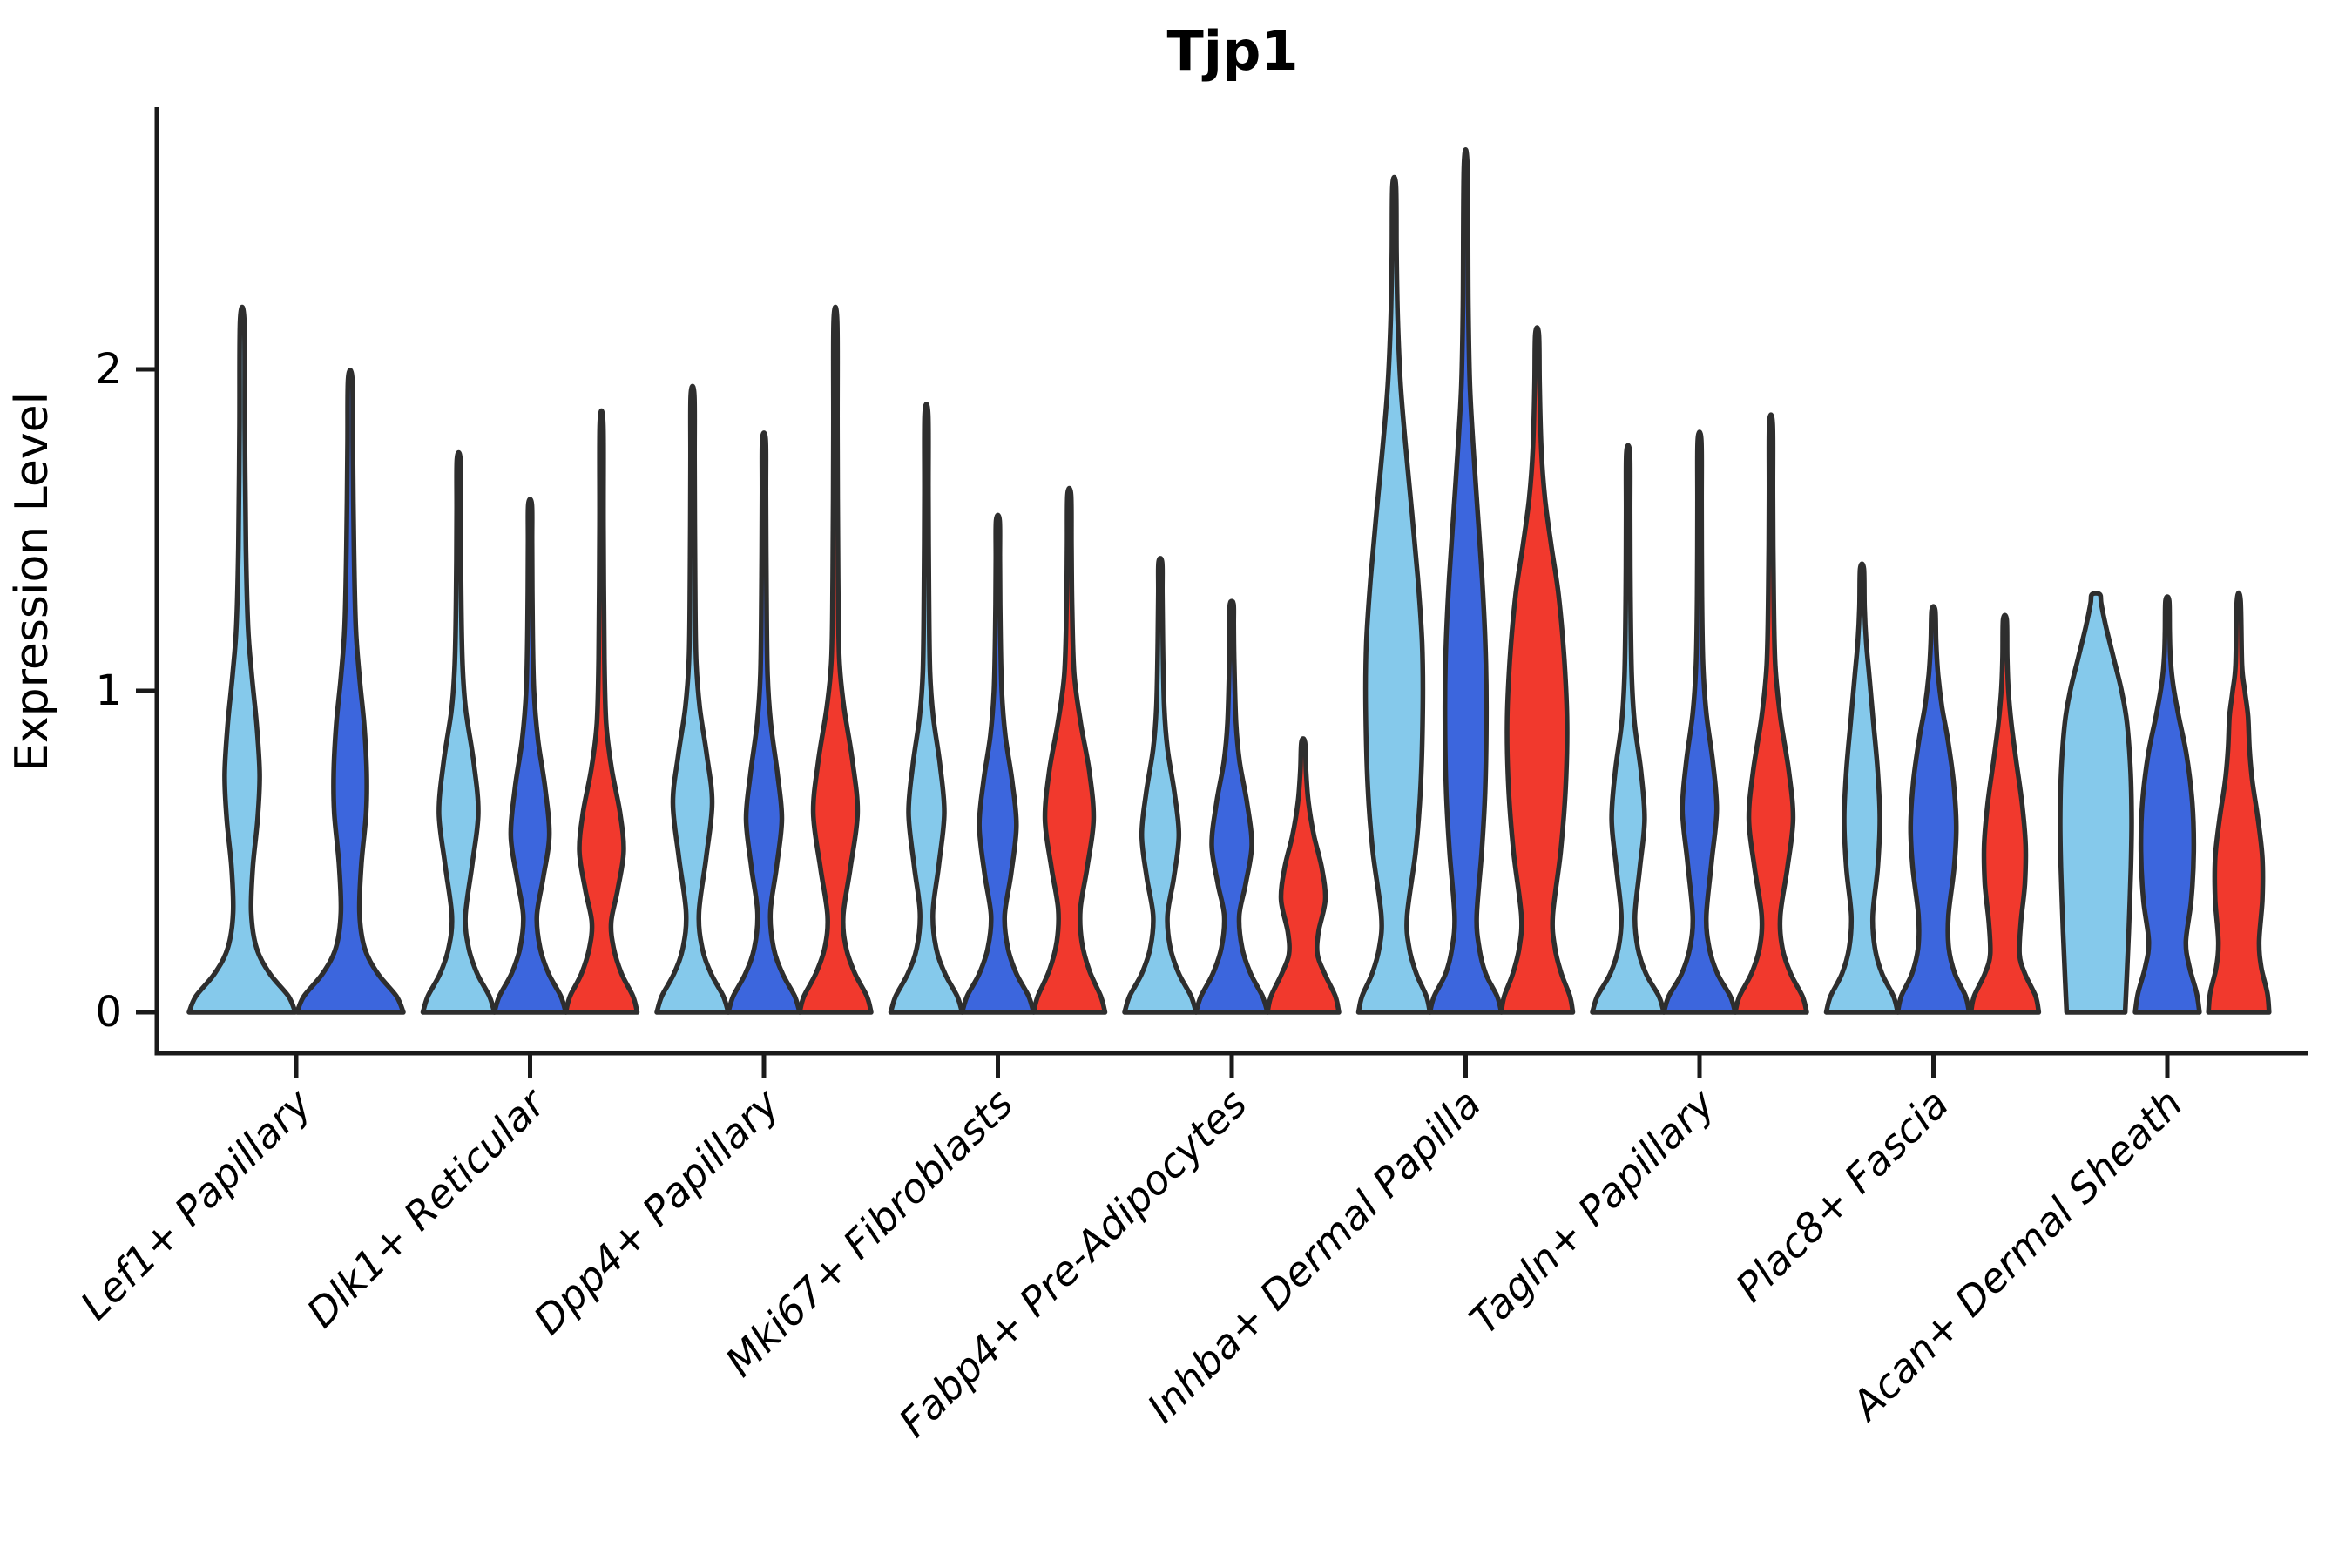  Describe the element at coordinates (196, 1203) in the screenshot. I see `x-category-label: Lef1+ Papillary` at that location.